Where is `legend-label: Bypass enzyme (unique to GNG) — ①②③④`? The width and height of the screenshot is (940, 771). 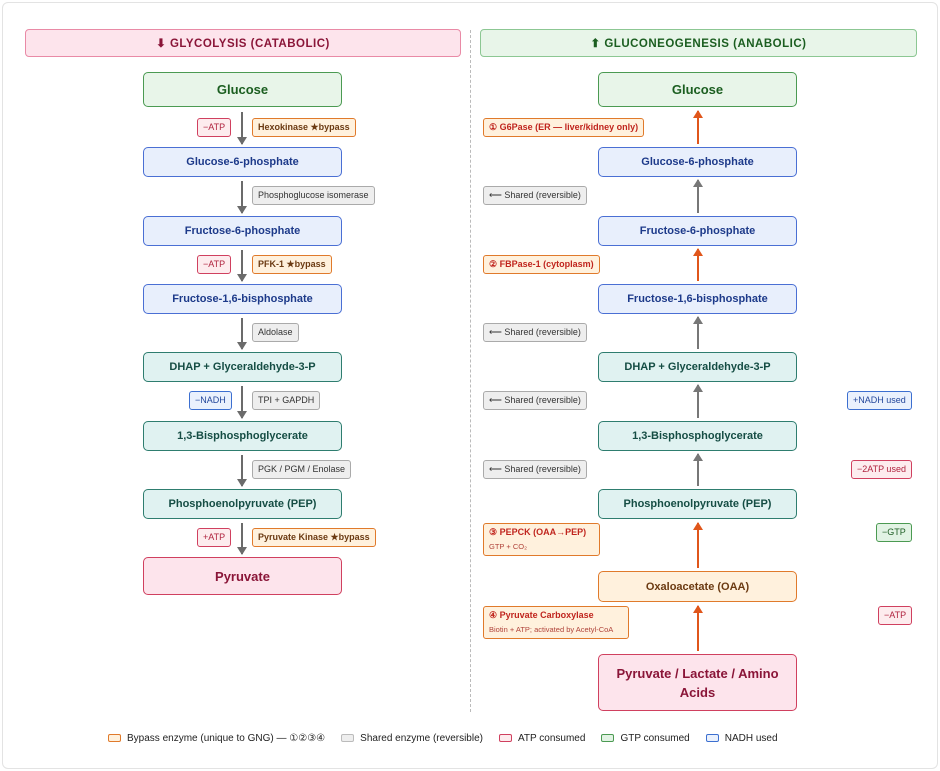
legend-label: Bypass enzyme (unique to GNG) — ①②③④ is located at coordinates (226, 738).